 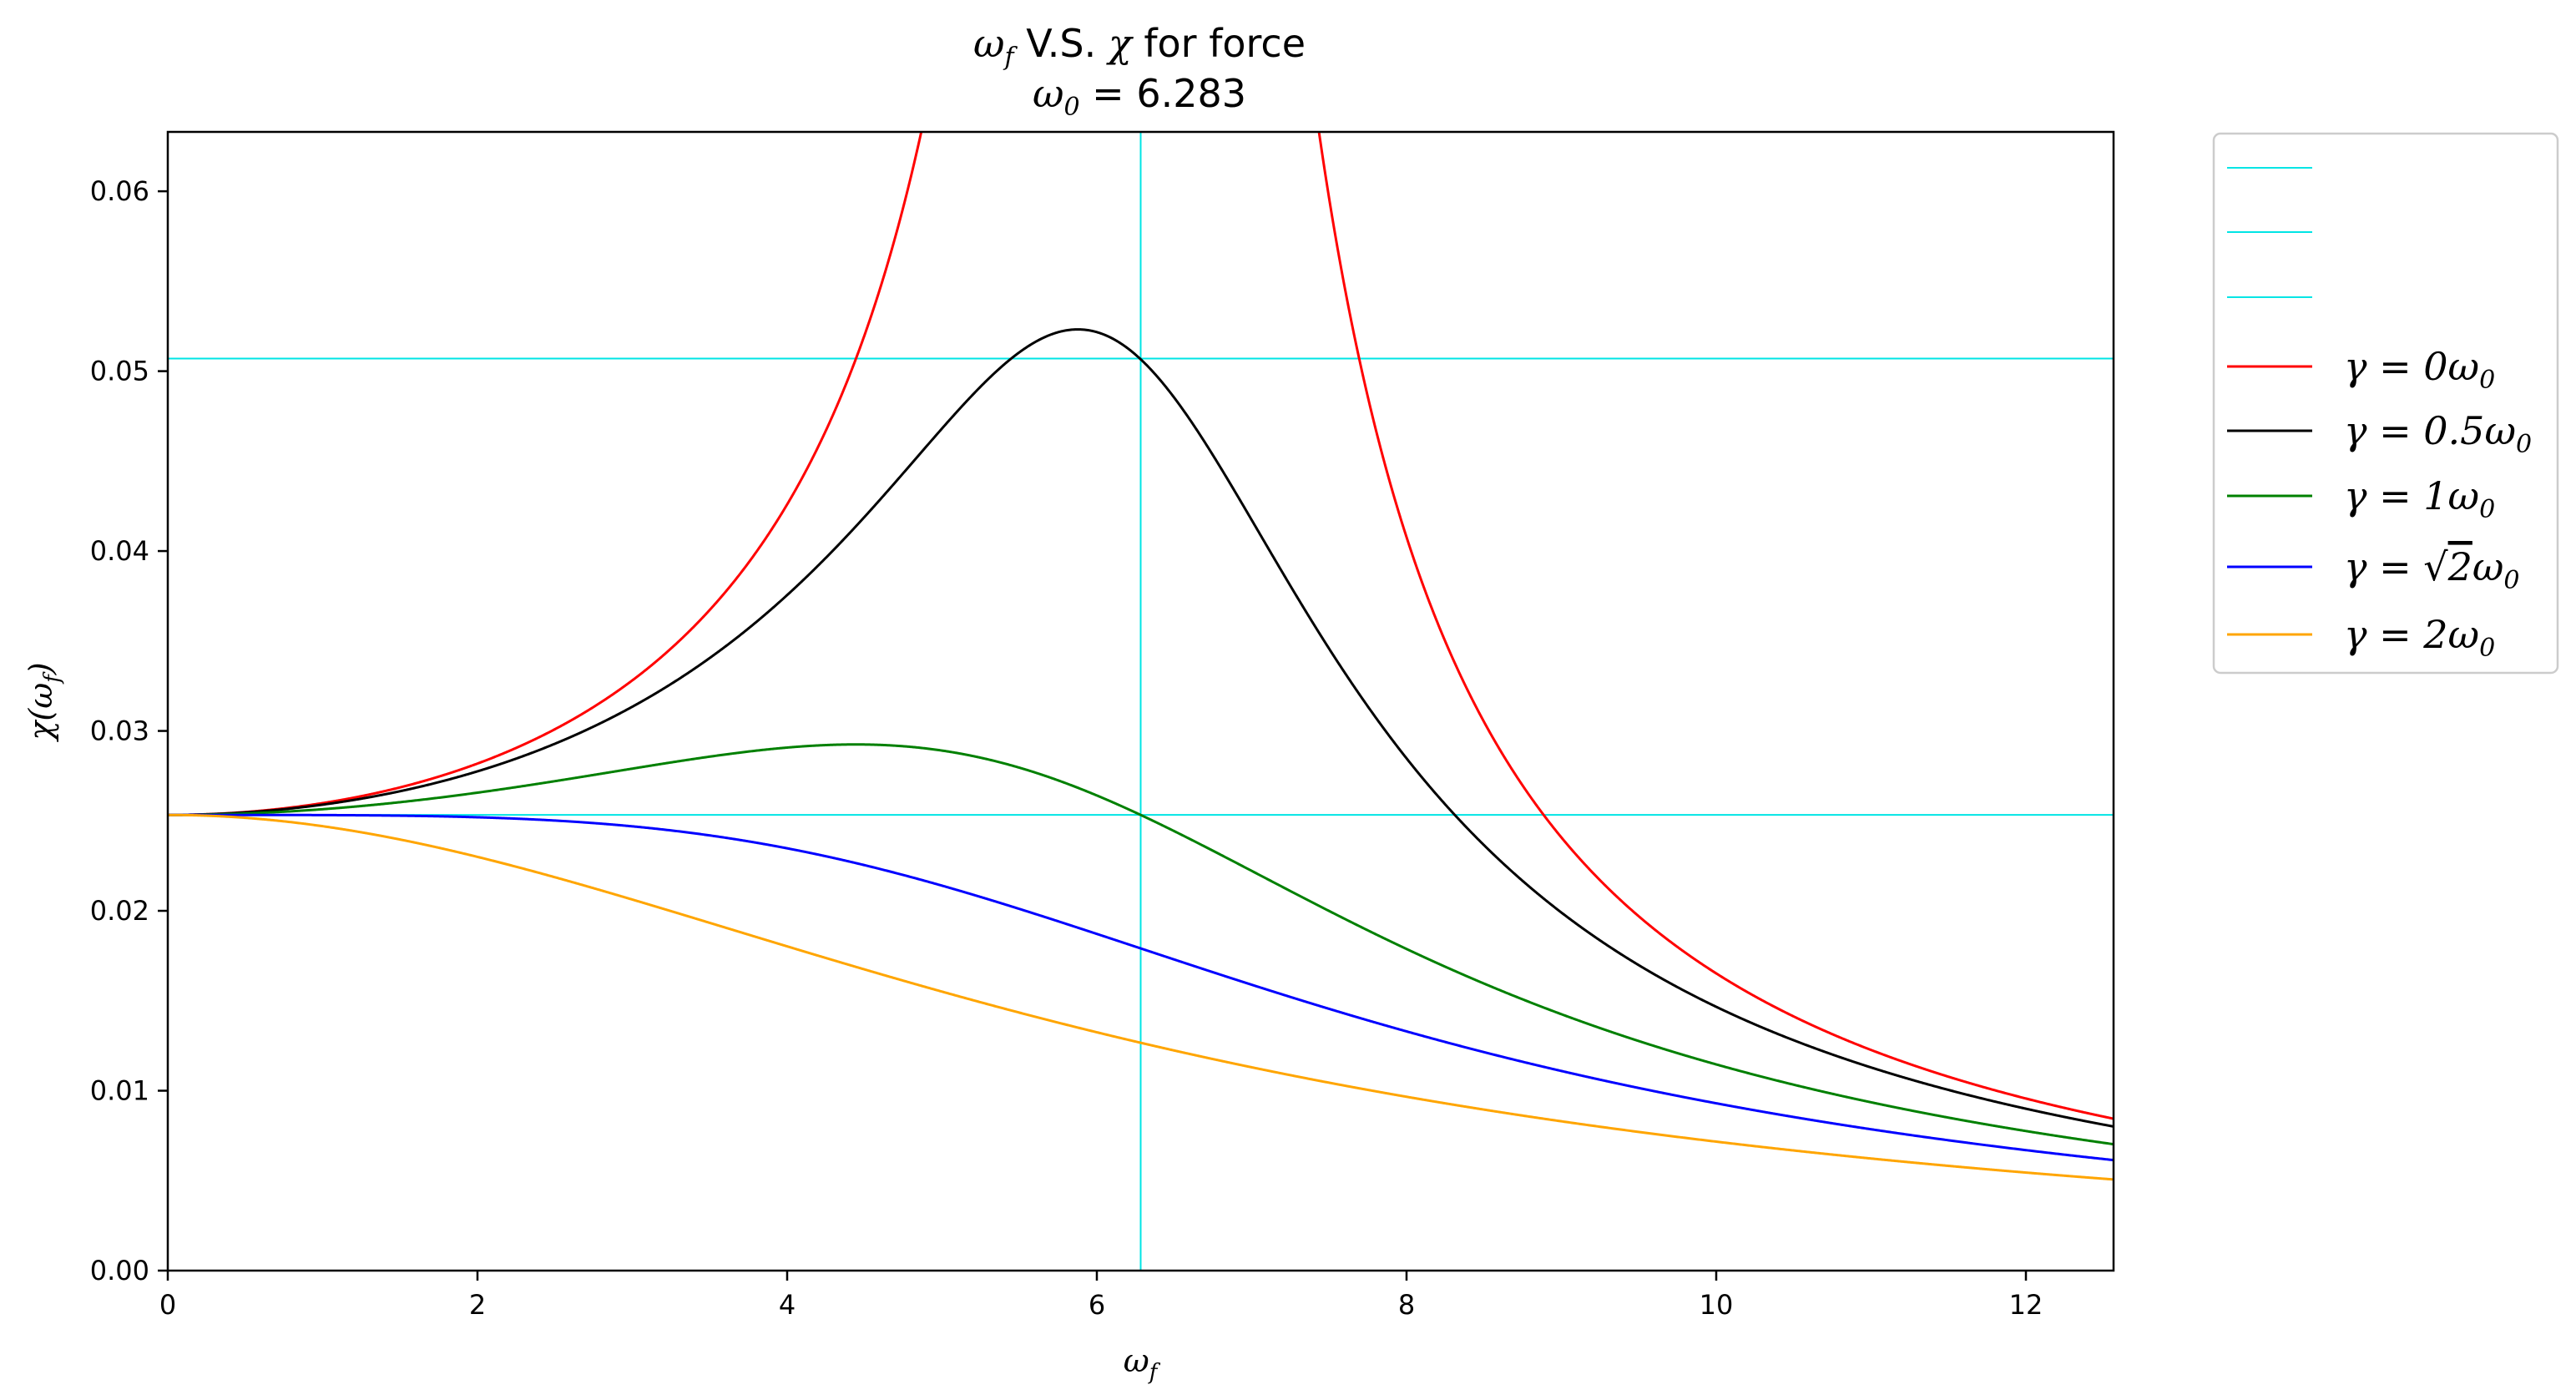 I want to click on legend-label-6: γ = √2ω0, so click(x=2431, y=569).